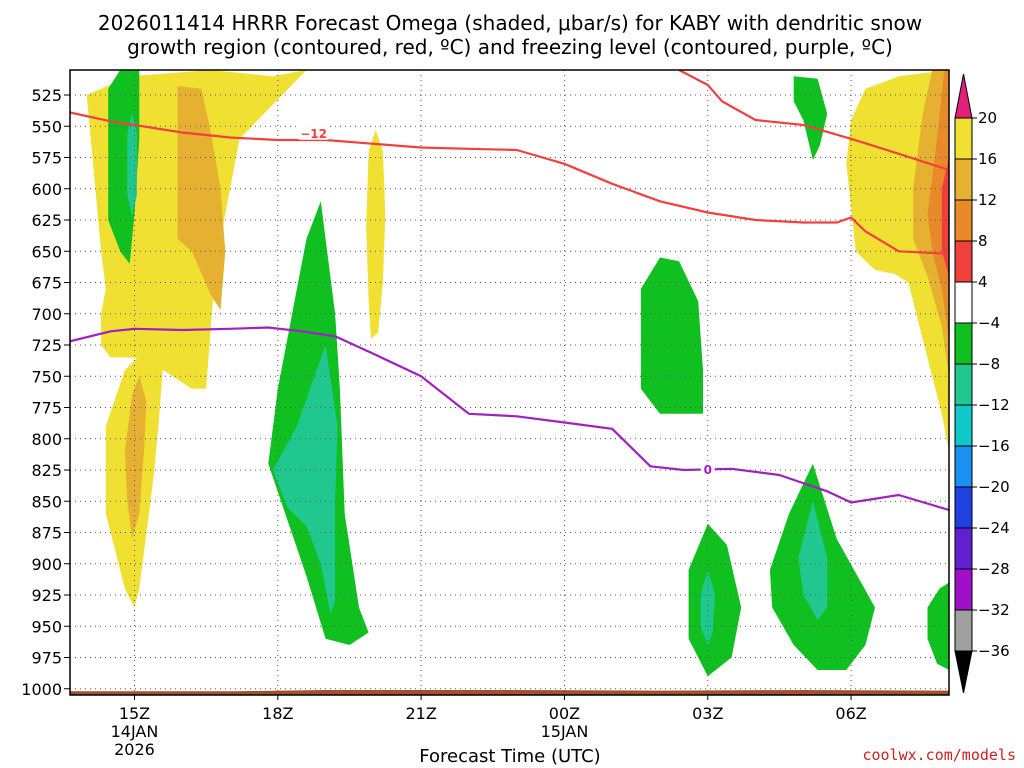 The width and height of the screenshot is (1024, 768). What do you see at coordinates (46, 220) in the screenshot?
I see `y-tick-label-625: 625` at bounding box center [46, 220].